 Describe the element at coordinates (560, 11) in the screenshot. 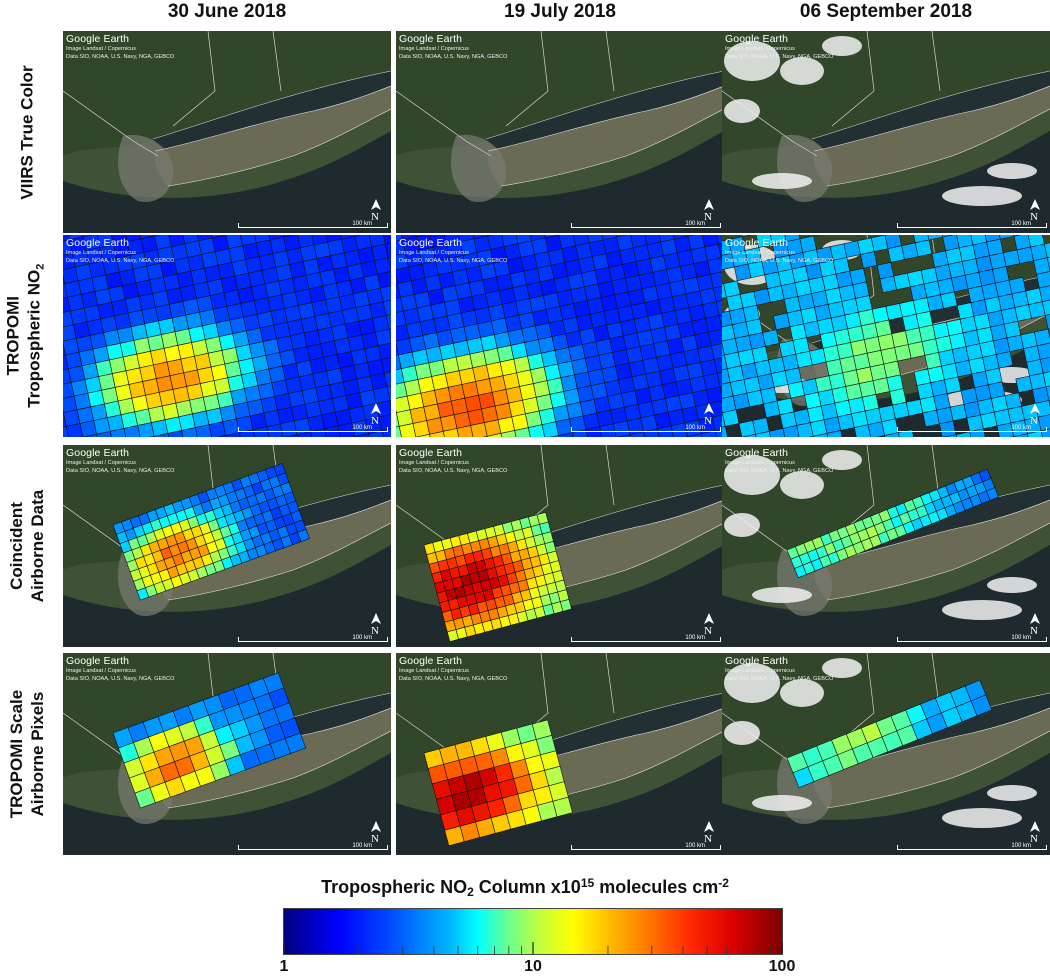

I see `column-heading: 19 July 2018` at that location.